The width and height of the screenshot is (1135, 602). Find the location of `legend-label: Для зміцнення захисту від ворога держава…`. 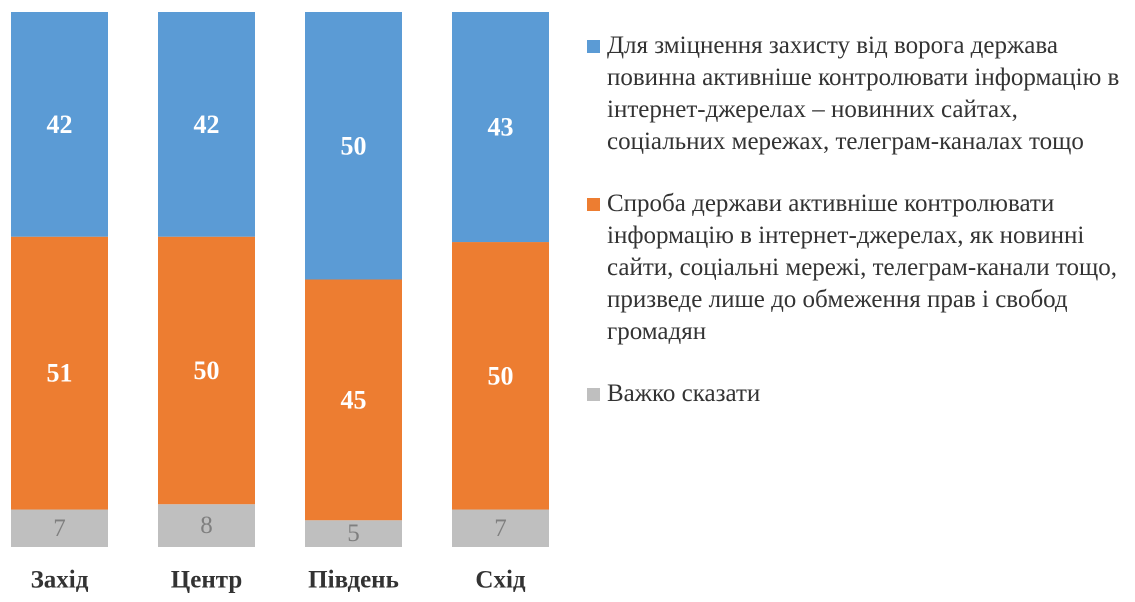

legend-label: Для зміцнення захисту від ворога держава… is located at coordinates (863, 93).